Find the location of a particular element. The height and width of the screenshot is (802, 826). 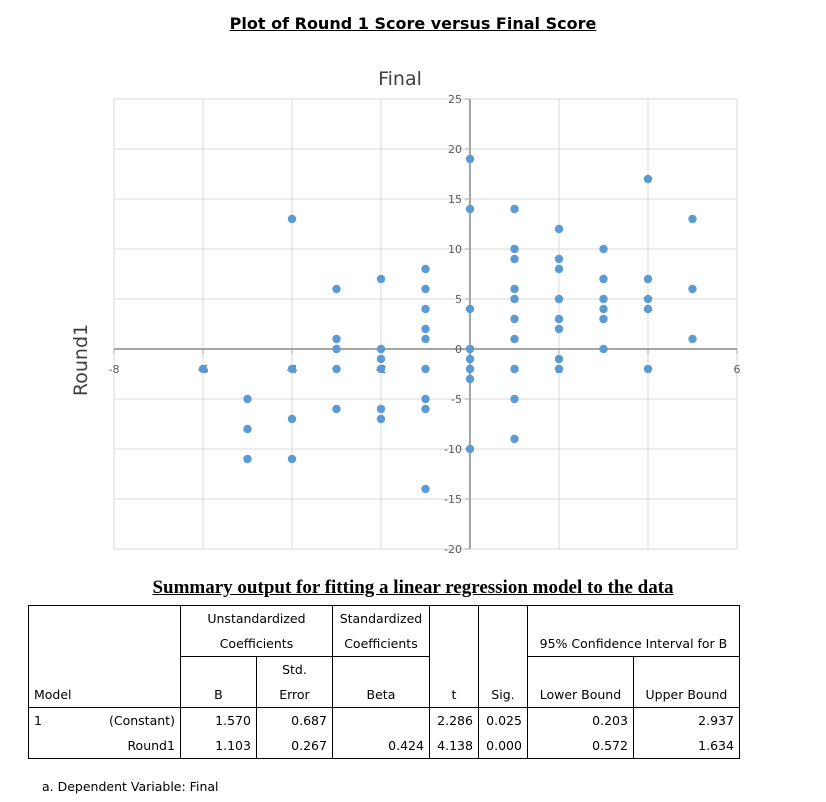

header-unstandardized: Unstandardized is located at coordinates (256, 618).